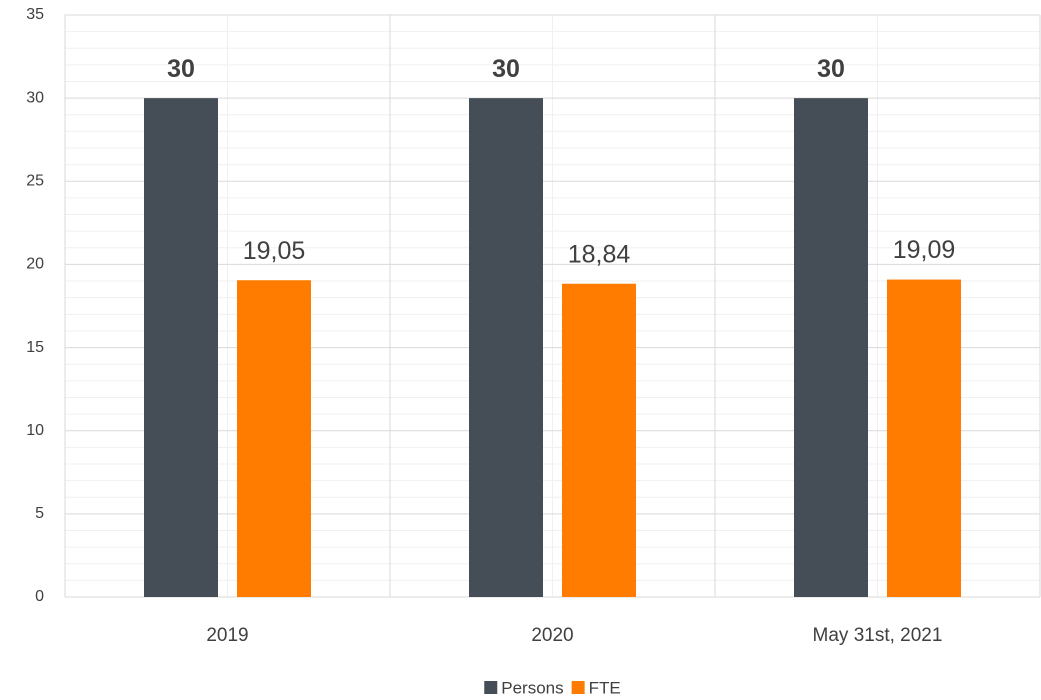  Describe the element at coordinates (35, 347) in the screenshot. I see `y-tick-label: 15` at that location.